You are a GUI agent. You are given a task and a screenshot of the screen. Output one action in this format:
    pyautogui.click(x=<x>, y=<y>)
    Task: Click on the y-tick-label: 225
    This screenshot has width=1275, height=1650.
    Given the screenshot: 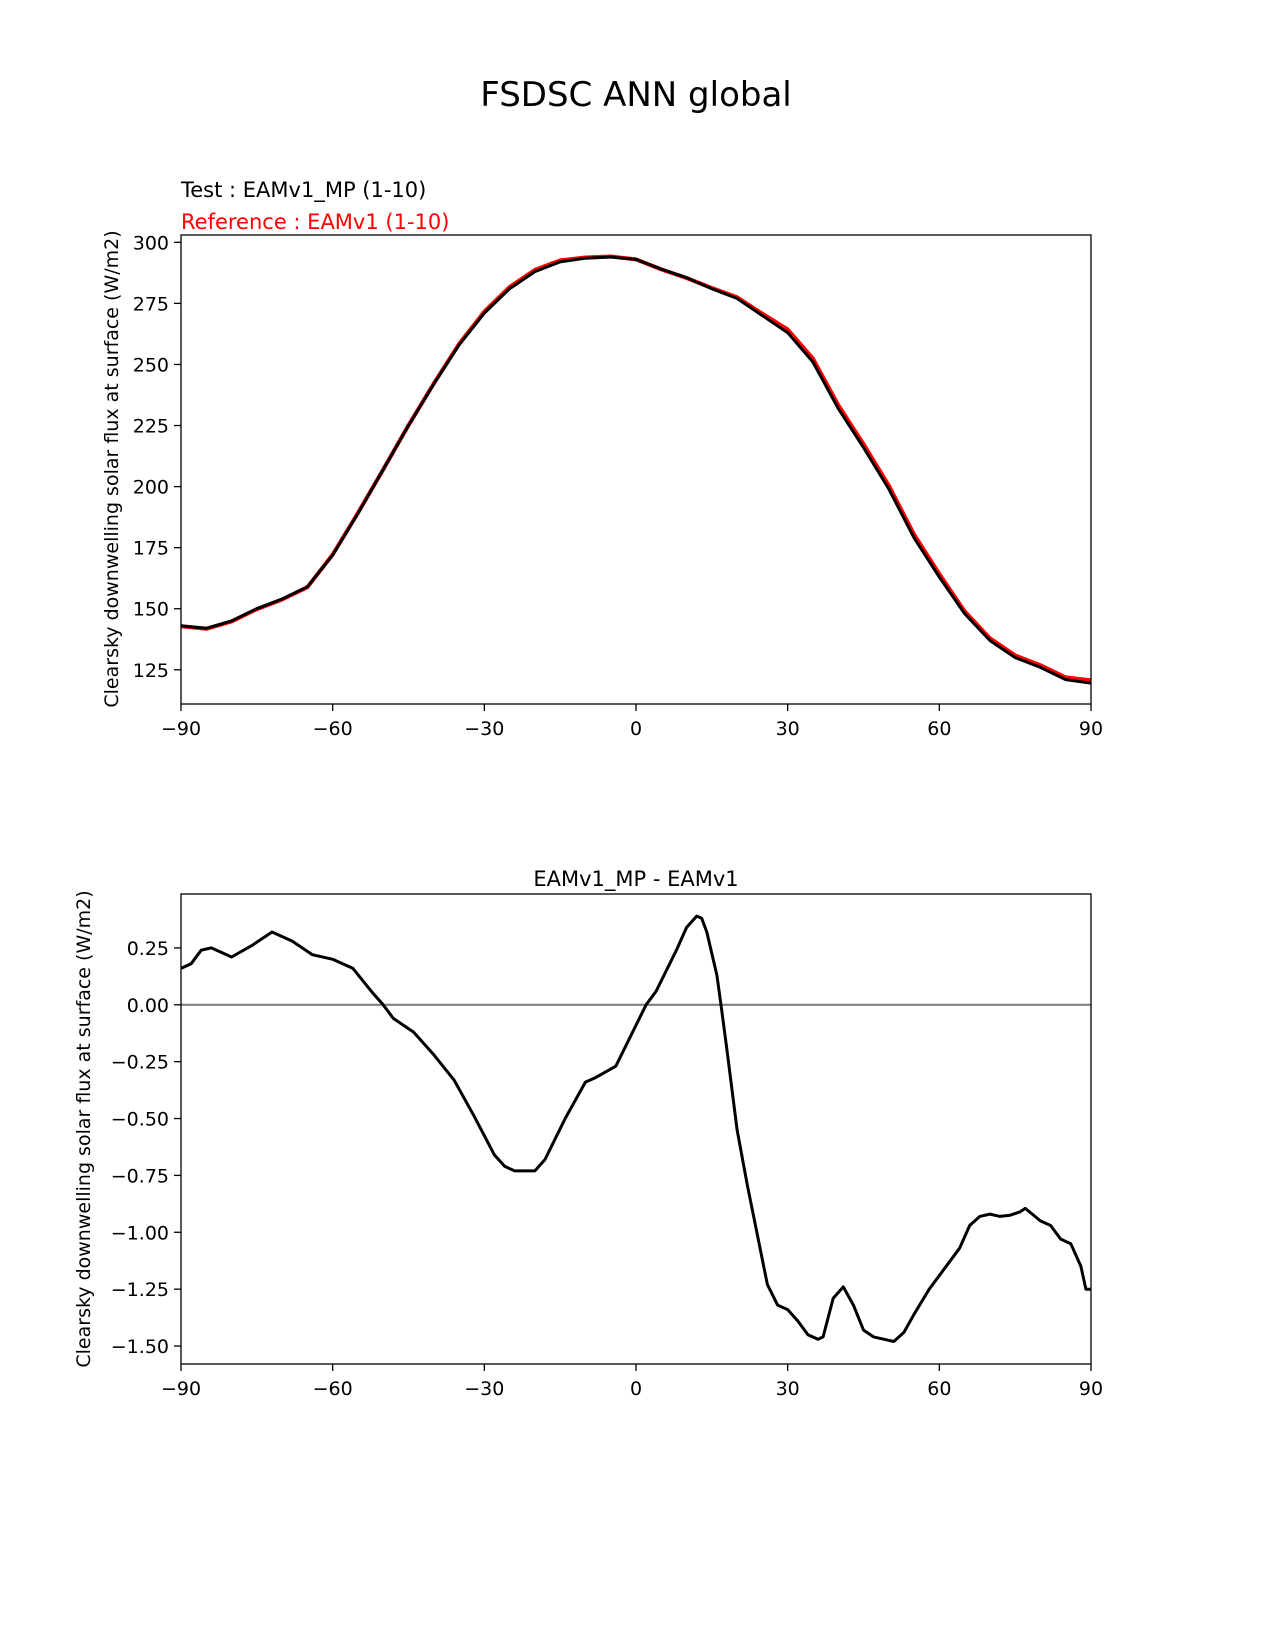 What is the action you would take?
    pyautogui.click(x=151, y=427)
    